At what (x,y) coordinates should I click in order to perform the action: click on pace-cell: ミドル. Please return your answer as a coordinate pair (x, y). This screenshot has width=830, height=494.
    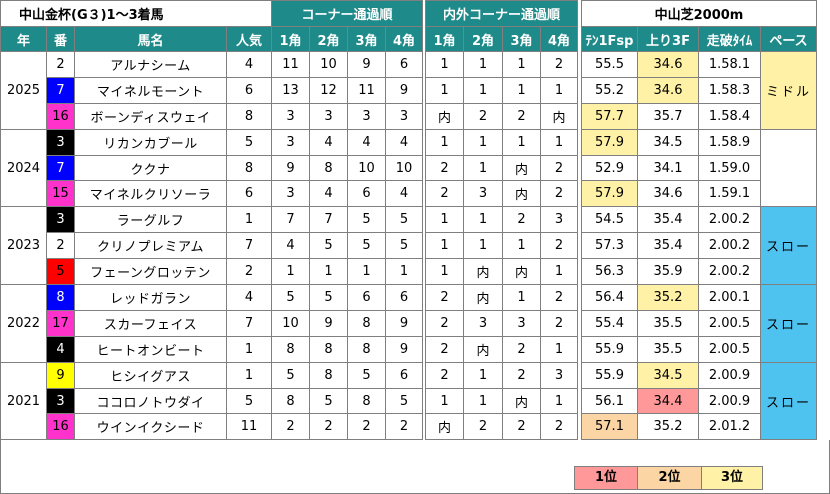
    Looking at the image, I should click on (788, 90).